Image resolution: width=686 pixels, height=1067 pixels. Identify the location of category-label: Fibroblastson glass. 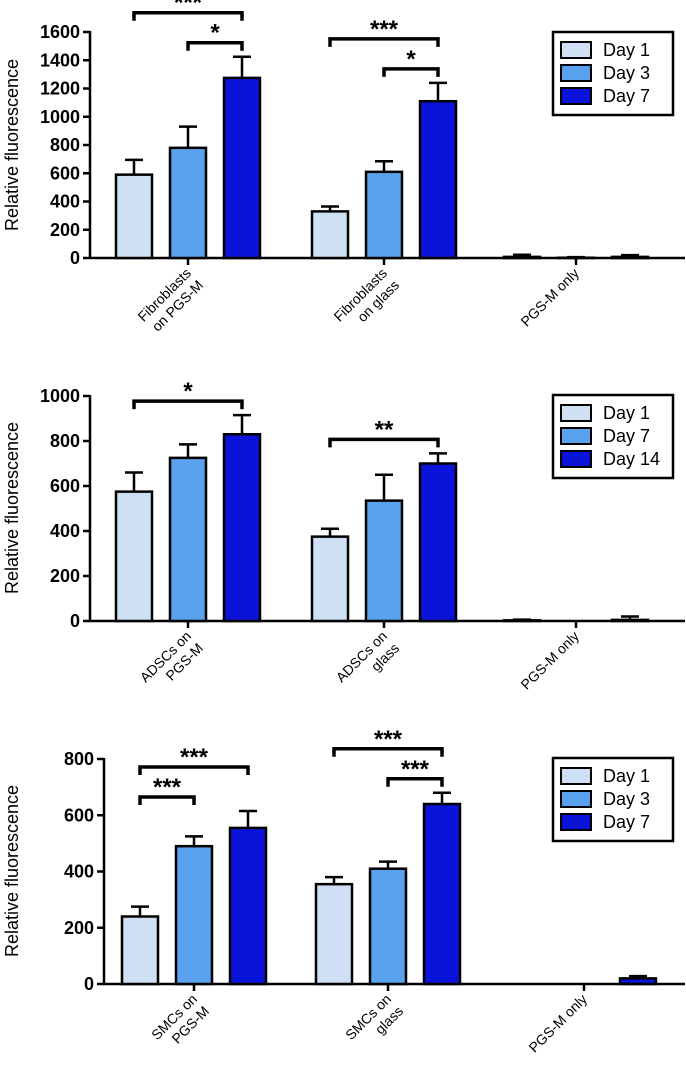
(366, 301).